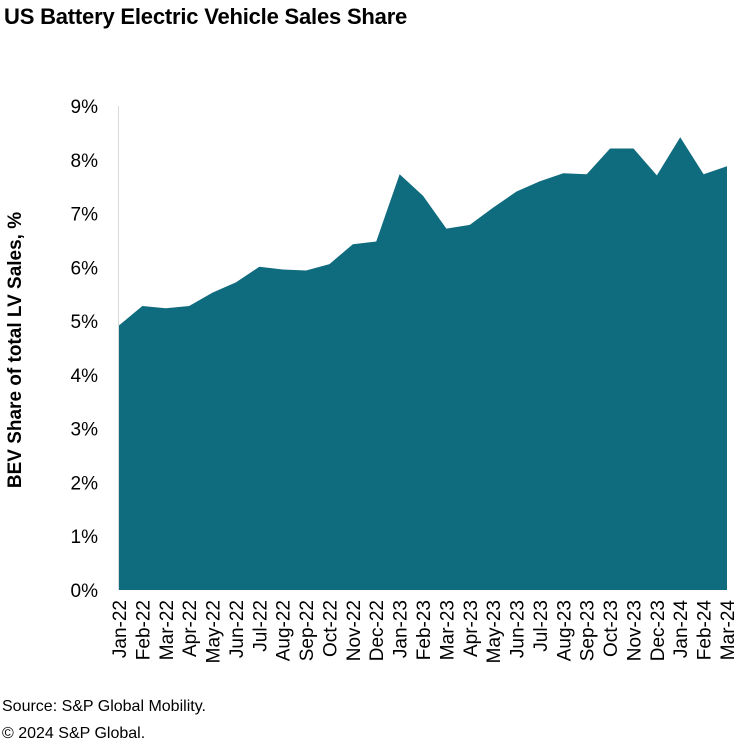 This screenshot has width=748, height=750. I want to click on x-tick-label: Feb-22, so click(143, 630).